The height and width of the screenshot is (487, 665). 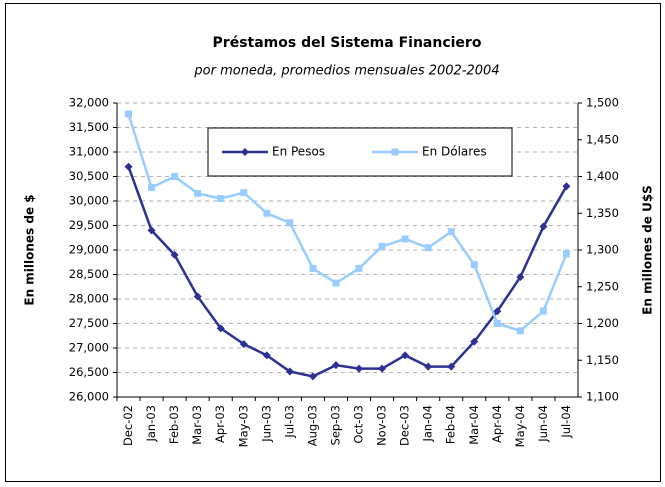 What do you see at coordinates (428, 424) in the screenshot?
I see `x-tick-label: Jan-04` at bounding box center [428, 424].